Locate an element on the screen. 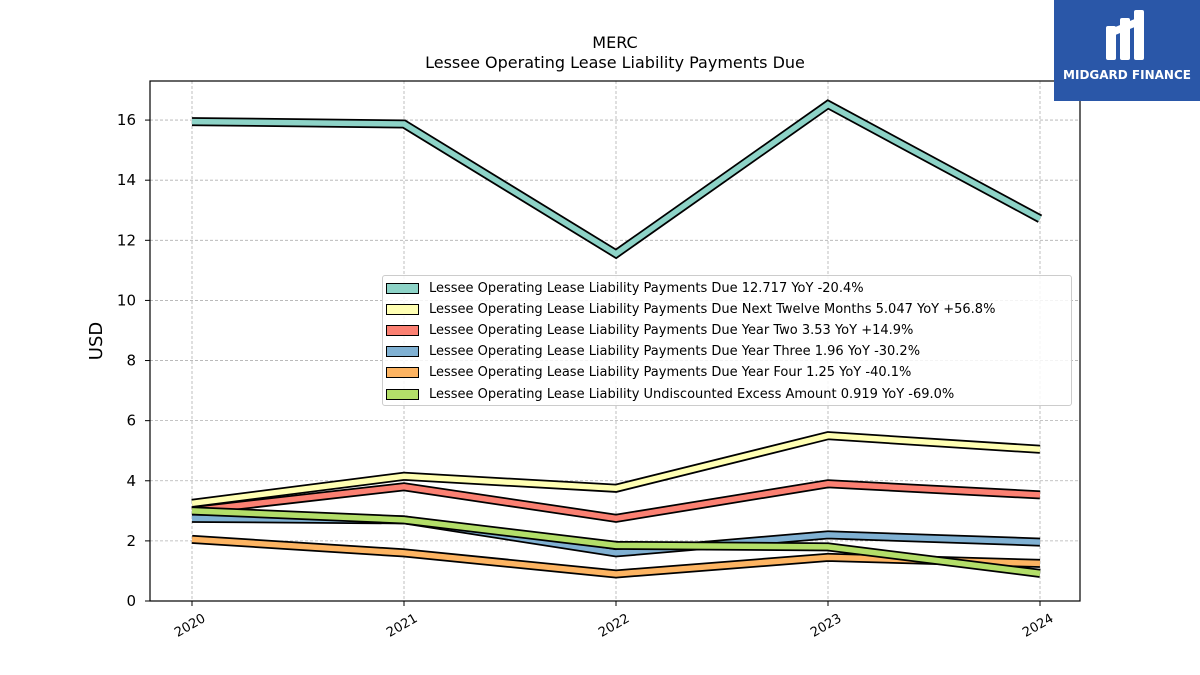  x-tick-label: 2020 is located at coordinates (190, 626).